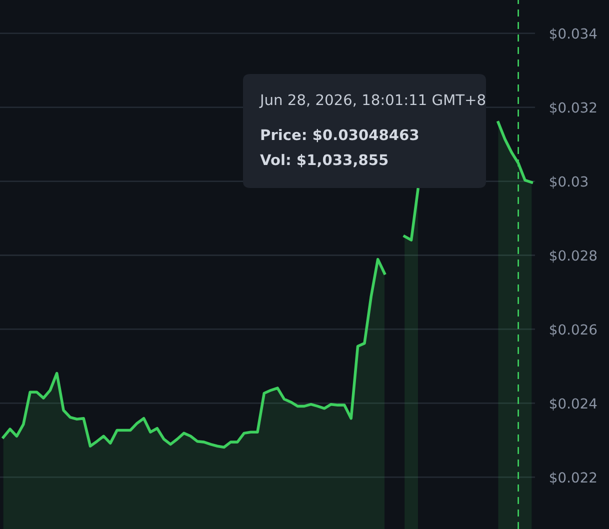  Describe the element at coordinates (372, 101) in the screenshot. I see `annotation: Jun 28, 2026, 18:01:11 GMT+8` at that location.